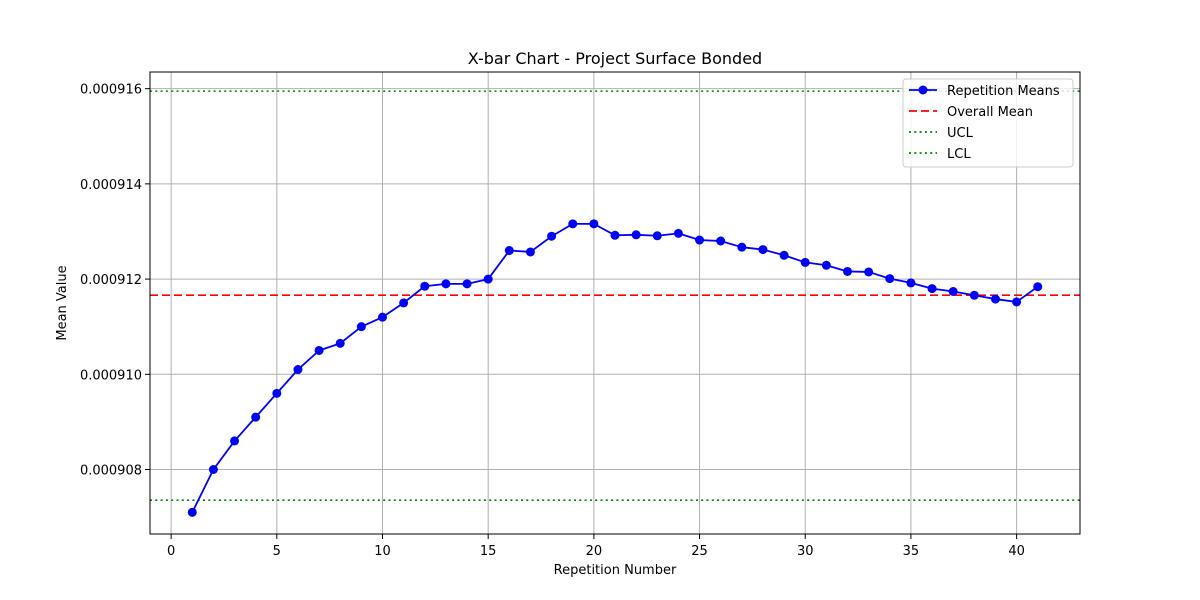 The image size is (1200, 600). I want to click on x-tick-label: 10, so click(382, 551).